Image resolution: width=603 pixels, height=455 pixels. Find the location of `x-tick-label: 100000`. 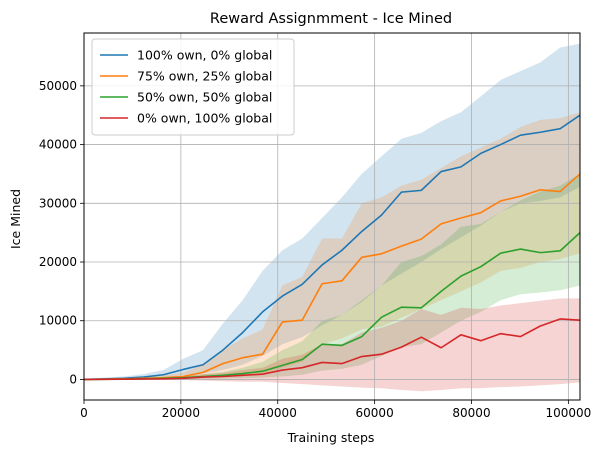

x-tick-label: 100000 is located at coordinates (568, 413).